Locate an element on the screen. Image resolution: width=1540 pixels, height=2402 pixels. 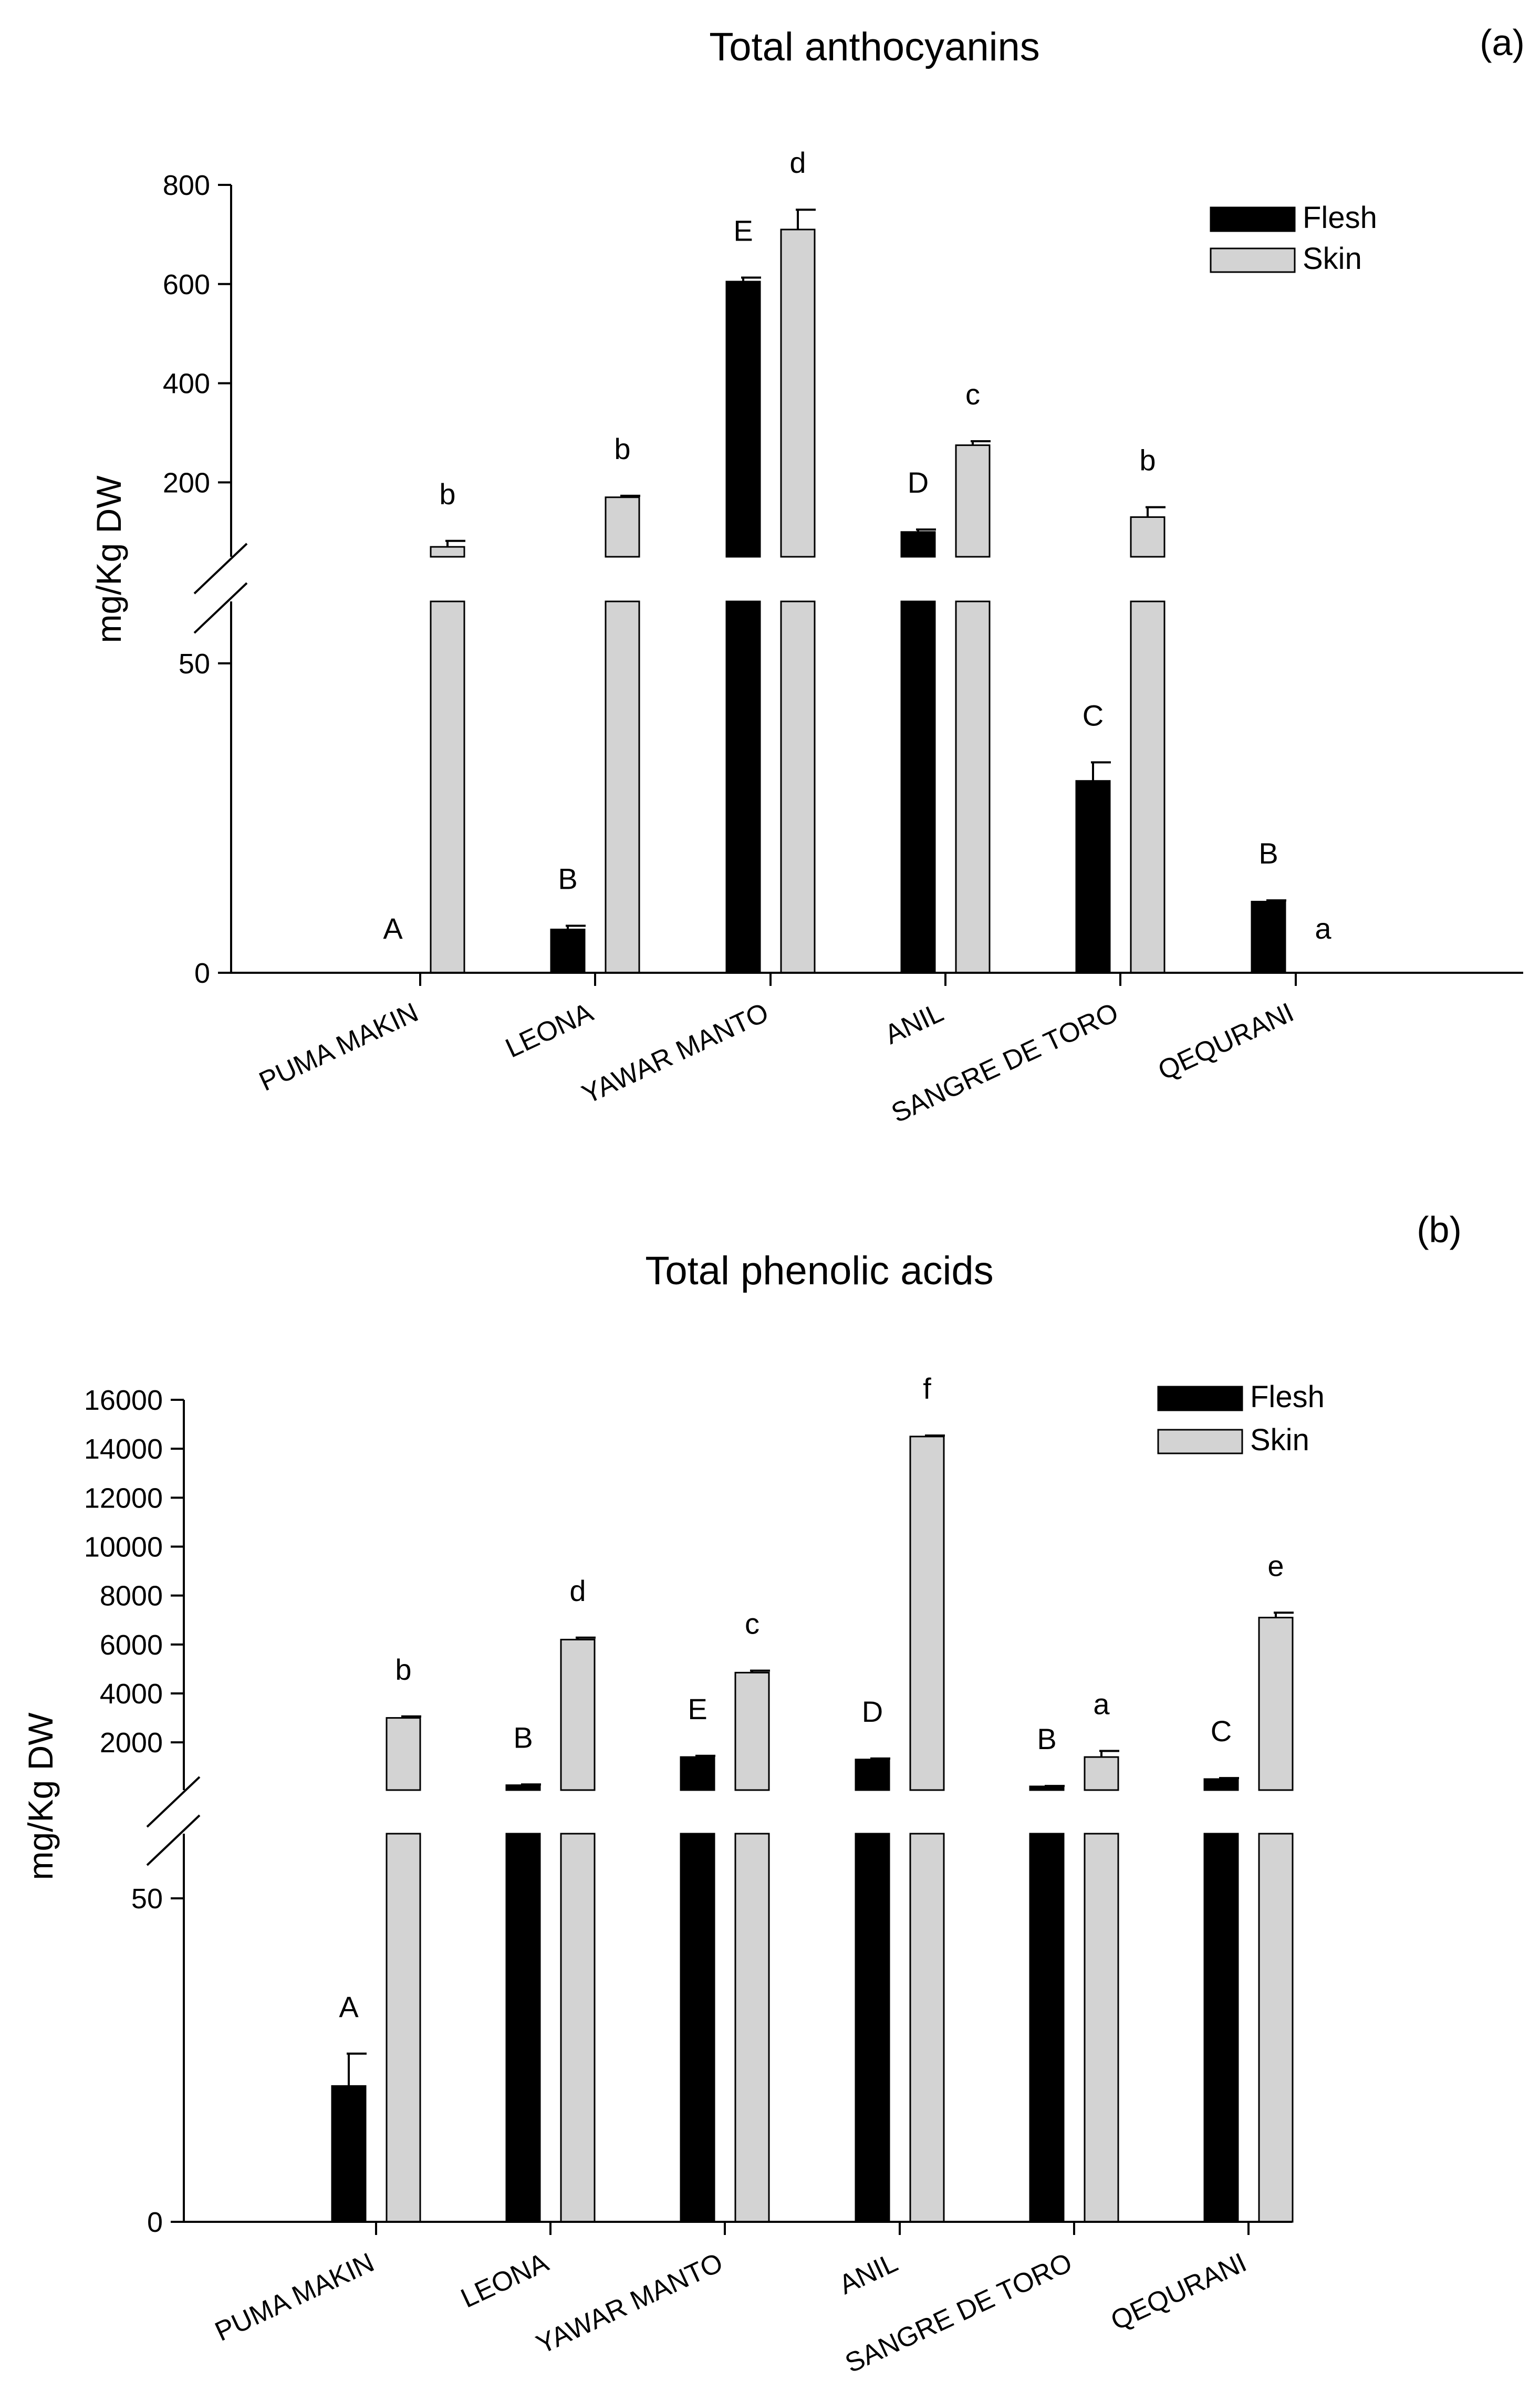
y-tick-label: 200 is located at coordinates (186, 482).